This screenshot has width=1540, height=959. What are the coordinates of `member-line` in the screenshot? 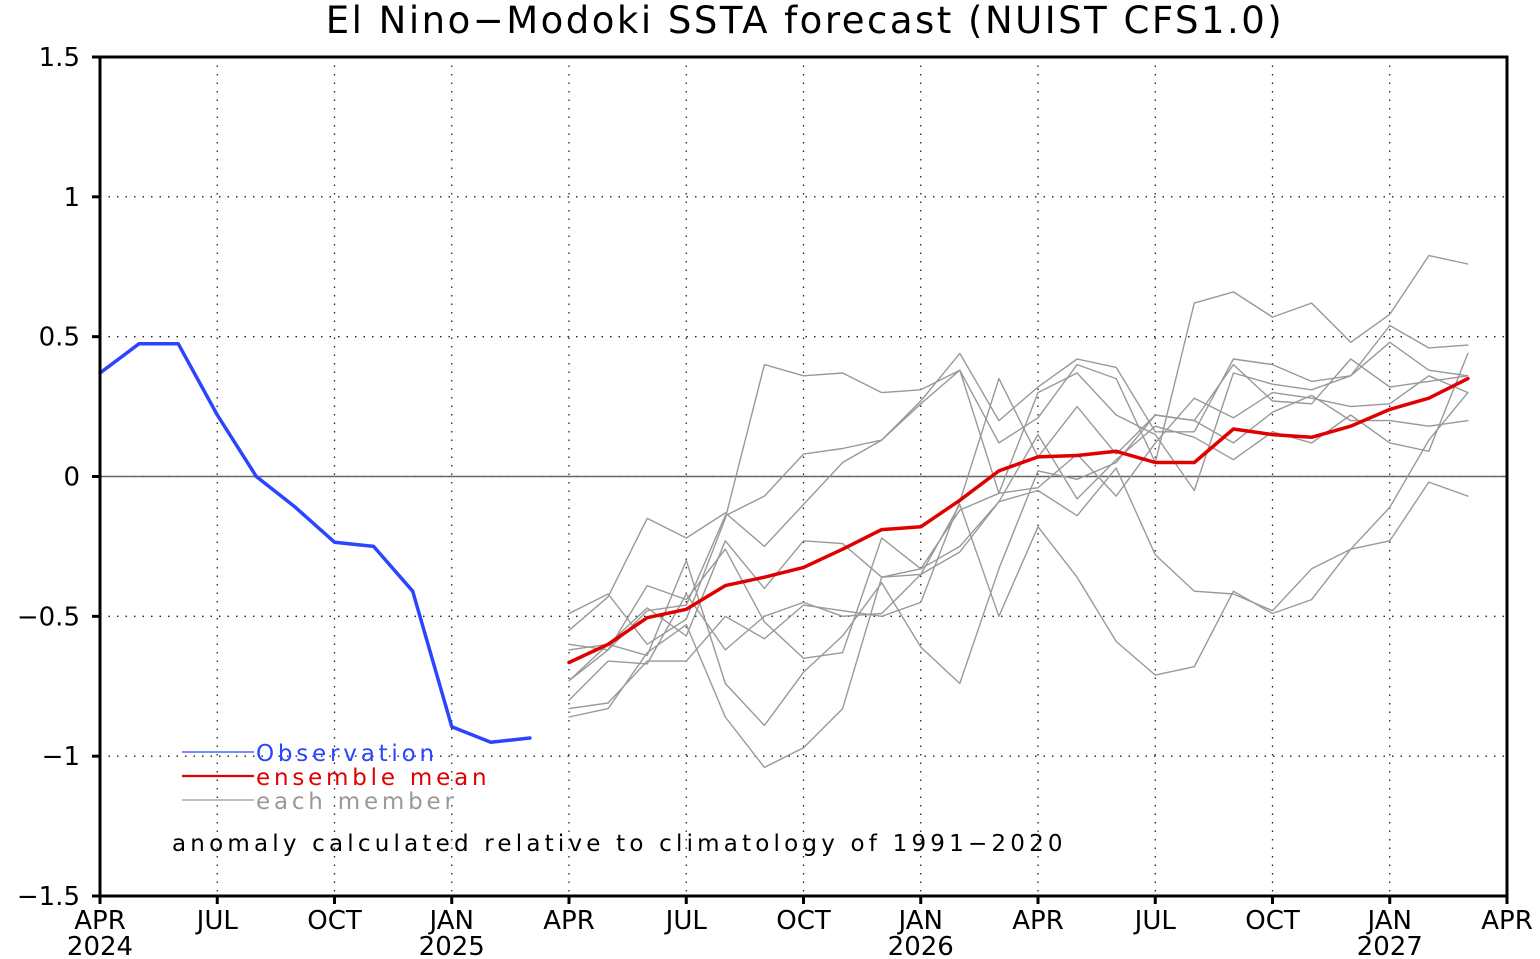 It's located at (1018, 584).